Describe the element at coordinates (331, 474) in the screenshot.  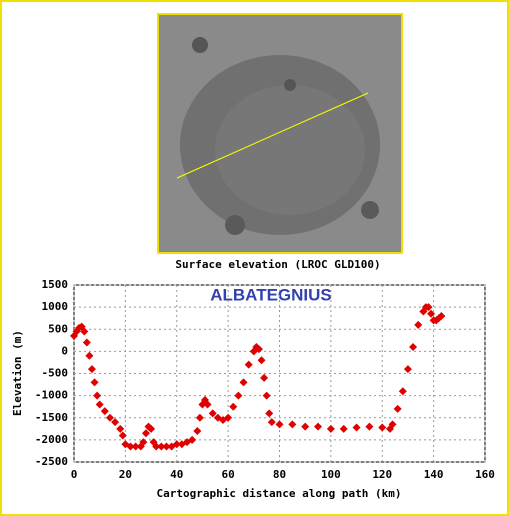
I see `x-tick-label: 100` at that location.